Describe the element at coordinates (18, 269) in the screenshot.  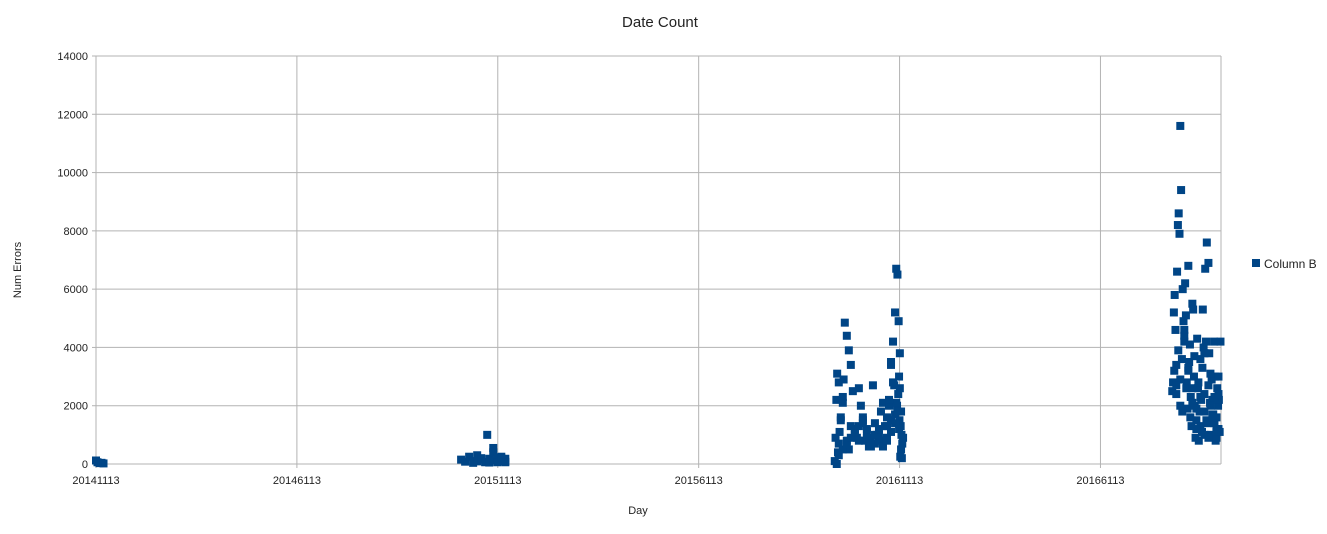
I see `y-axis-label: Num Errors` at that location.